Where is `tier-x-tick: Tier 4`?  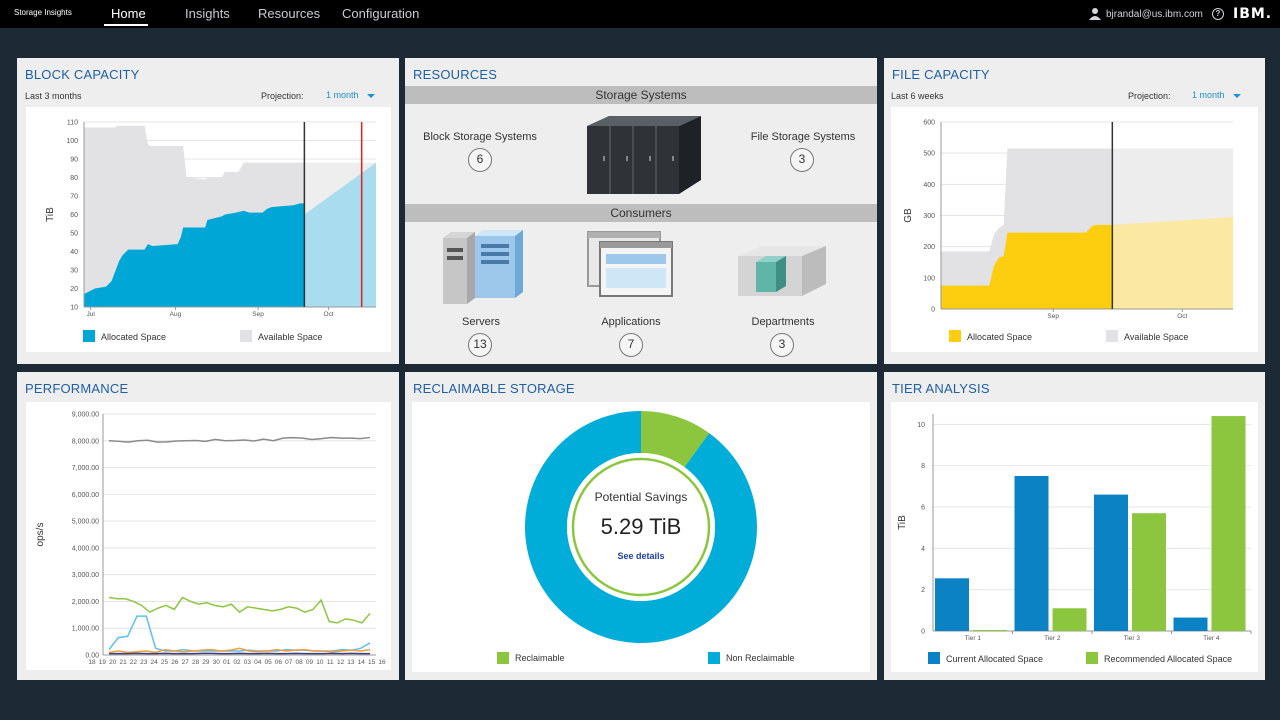 tier-x-tick: Tier 4 is located at coordinates (1211, 638).